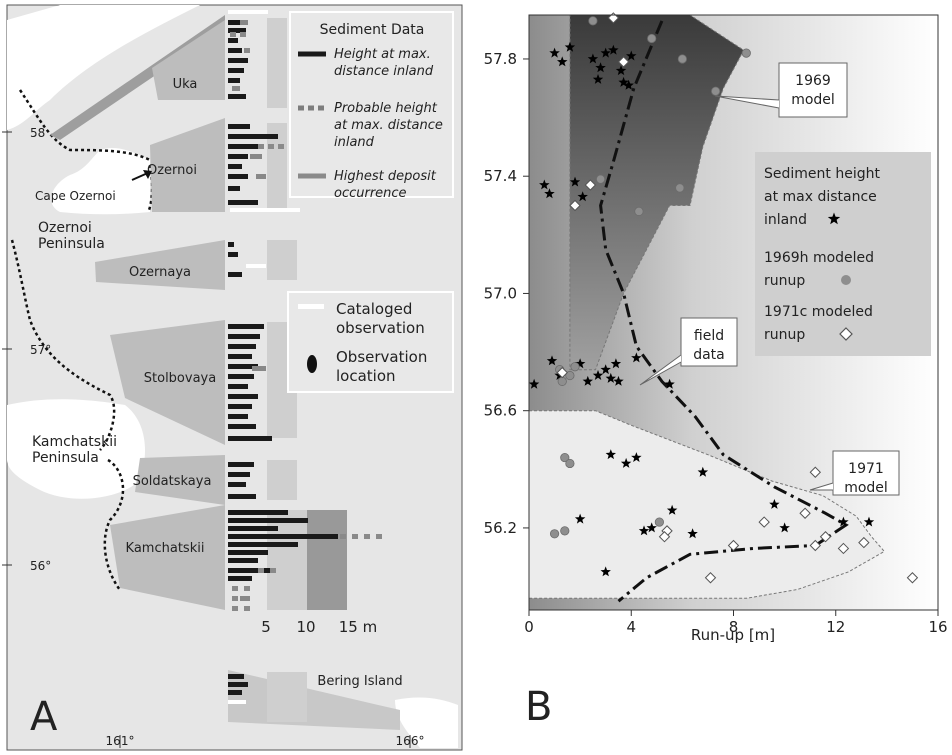  I want to click on latitude-label: 57°, so click(40, 350).